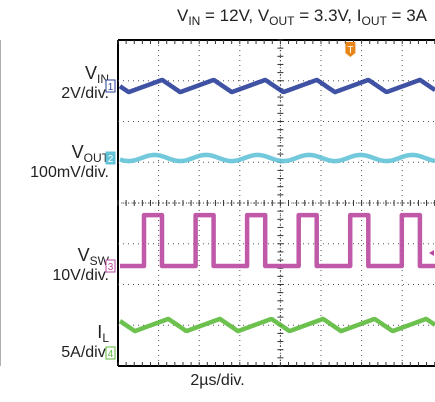 The width and height of the screenshot is (435, 402). I want to click on vin-channel-marker: 1, so click(110, 86).